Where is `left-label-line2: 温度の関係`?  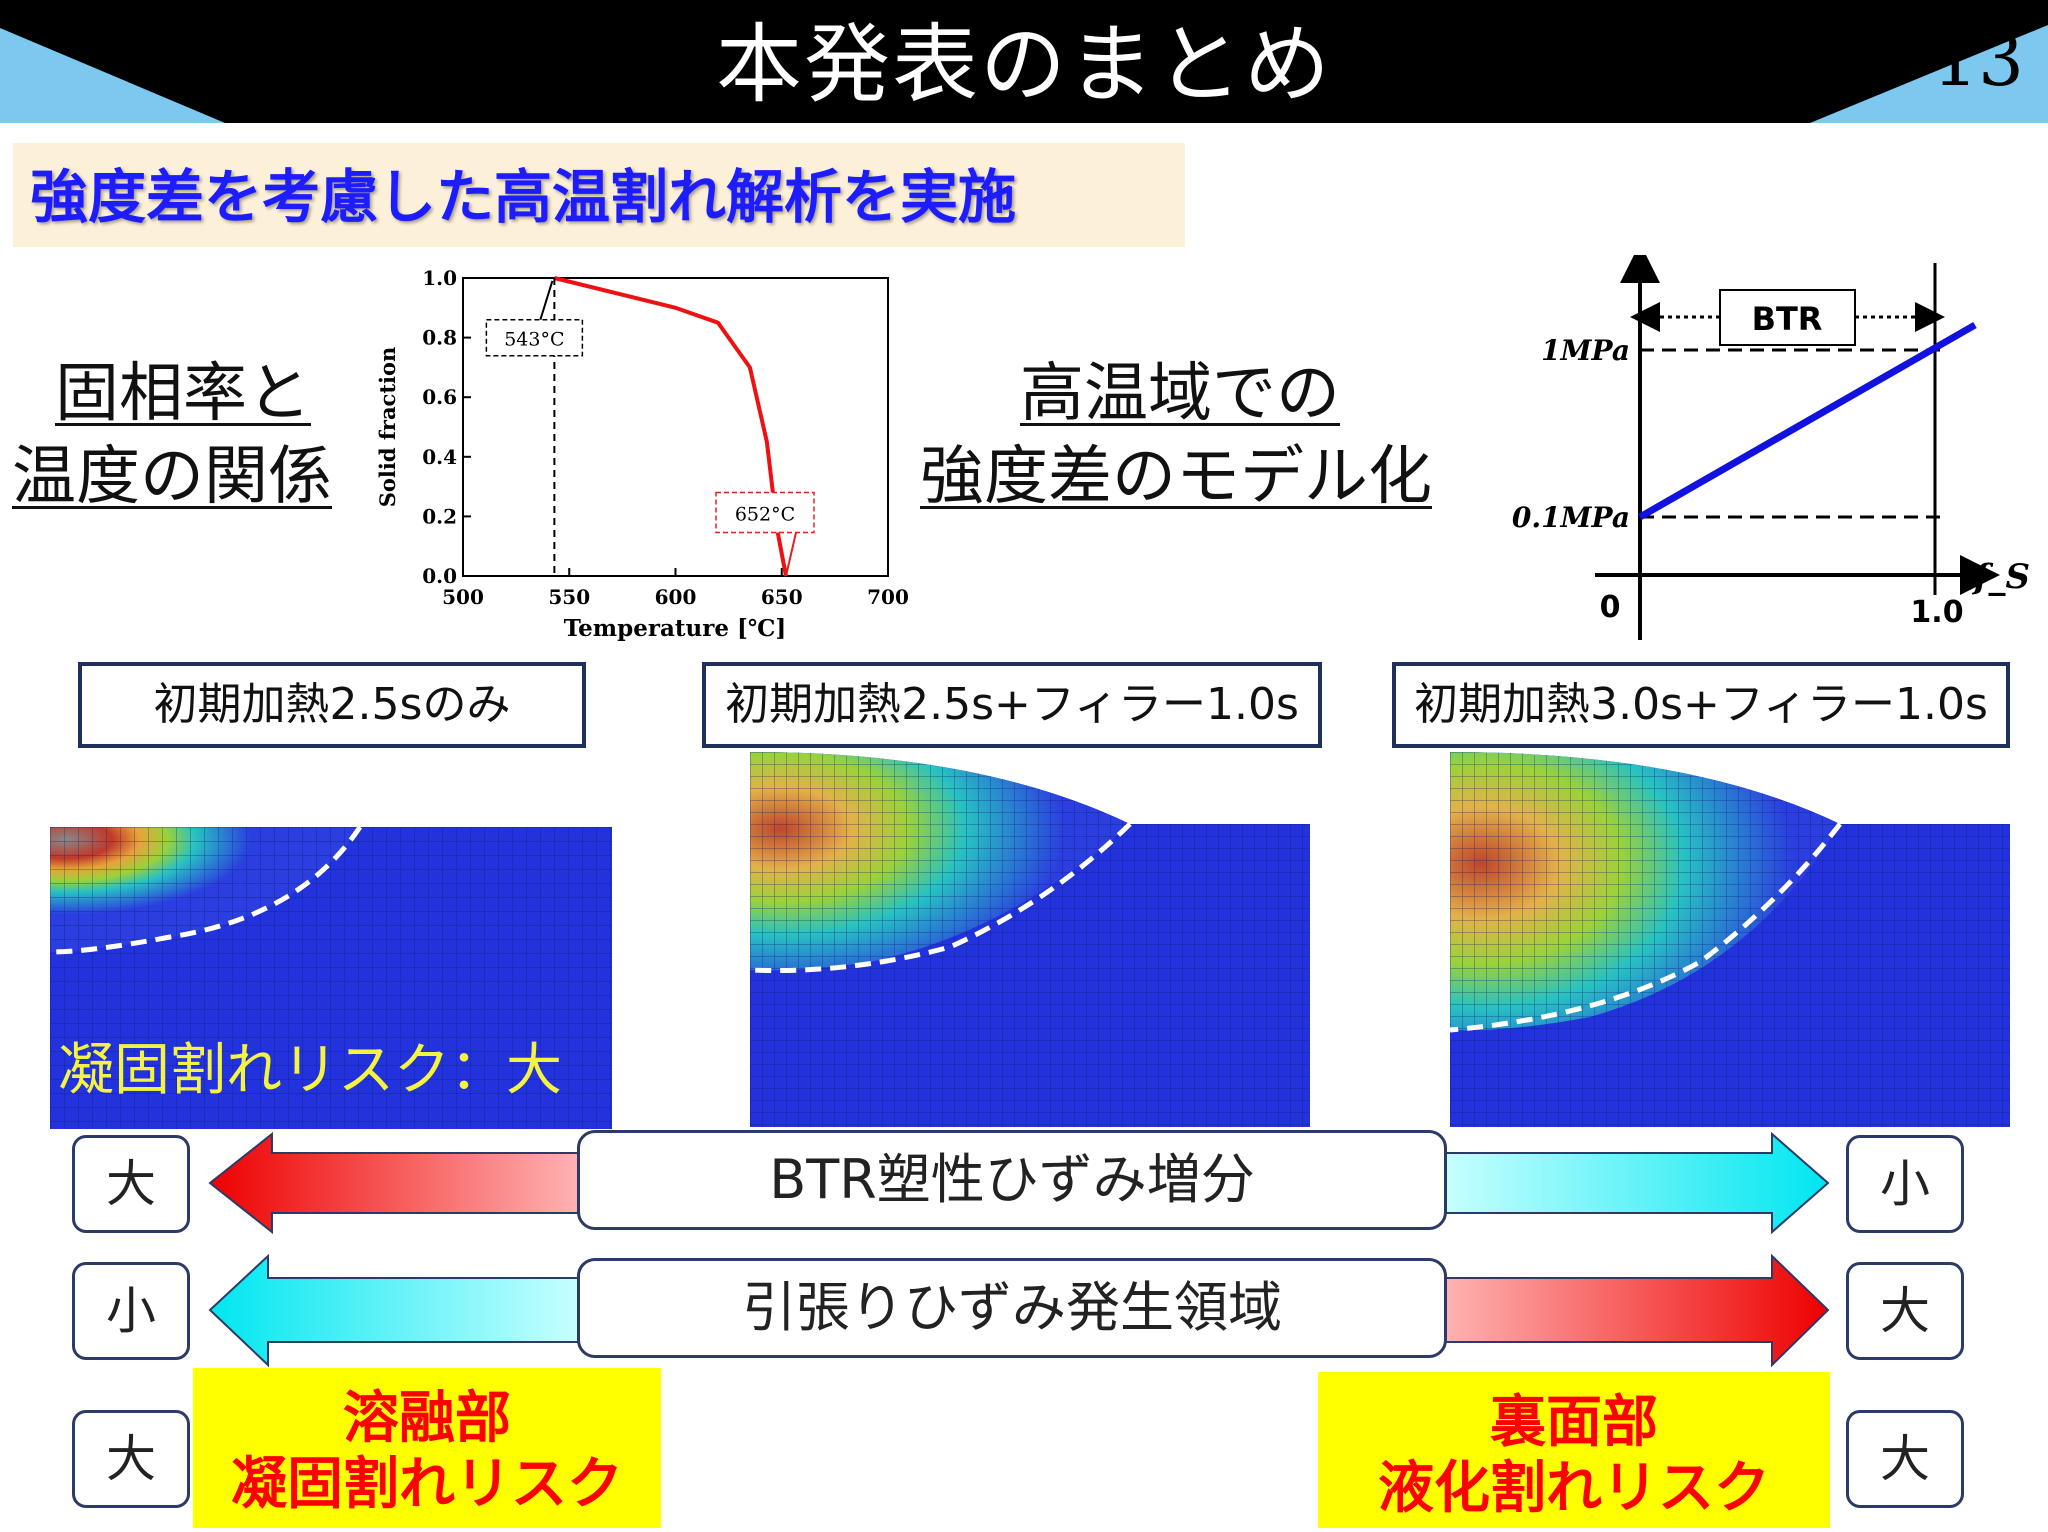
left-label-line2: 温度の関係 is located at coordinates (172, 477).